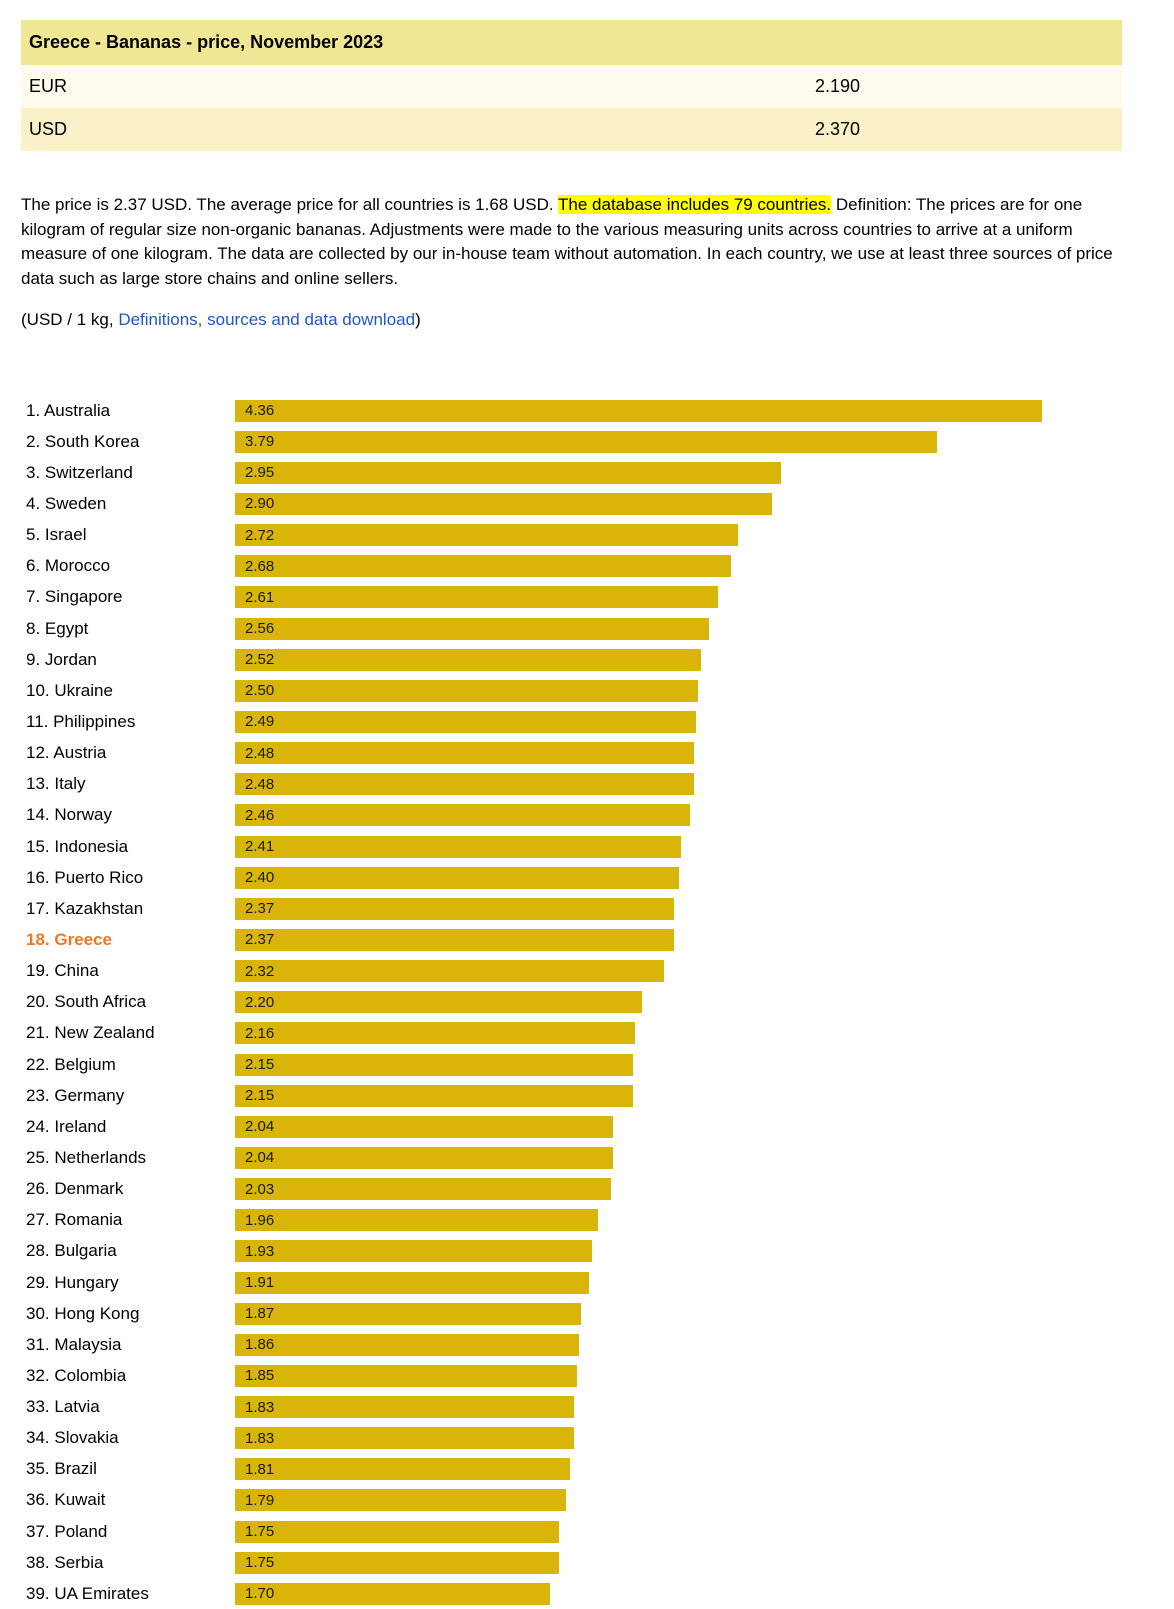  What do you see at coordinates (412, 1282) in the screenshot?
I see `chart-bar: 1.91` at bounding box center [412, 1282].